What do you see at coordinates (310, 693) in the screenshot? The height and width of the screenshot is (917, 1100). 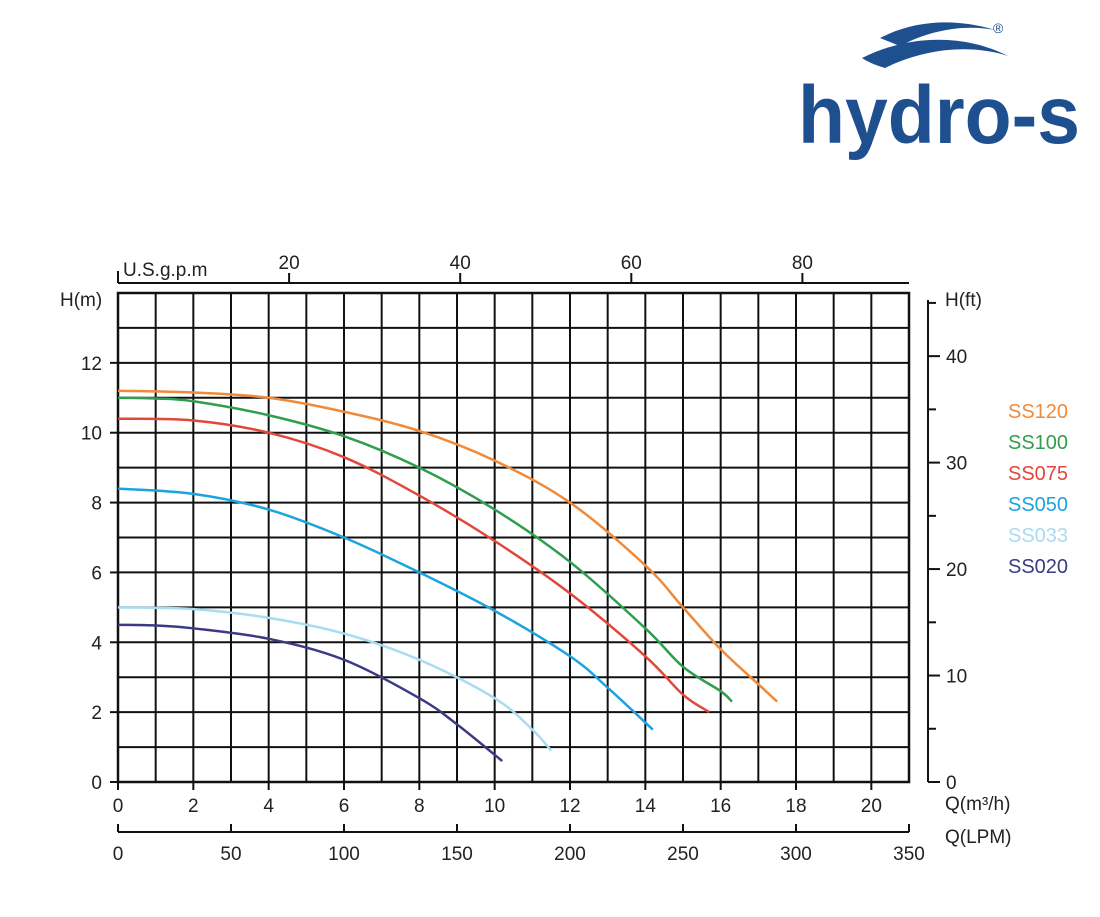 I see `curve-ss020` at bounding box center [310, 693].